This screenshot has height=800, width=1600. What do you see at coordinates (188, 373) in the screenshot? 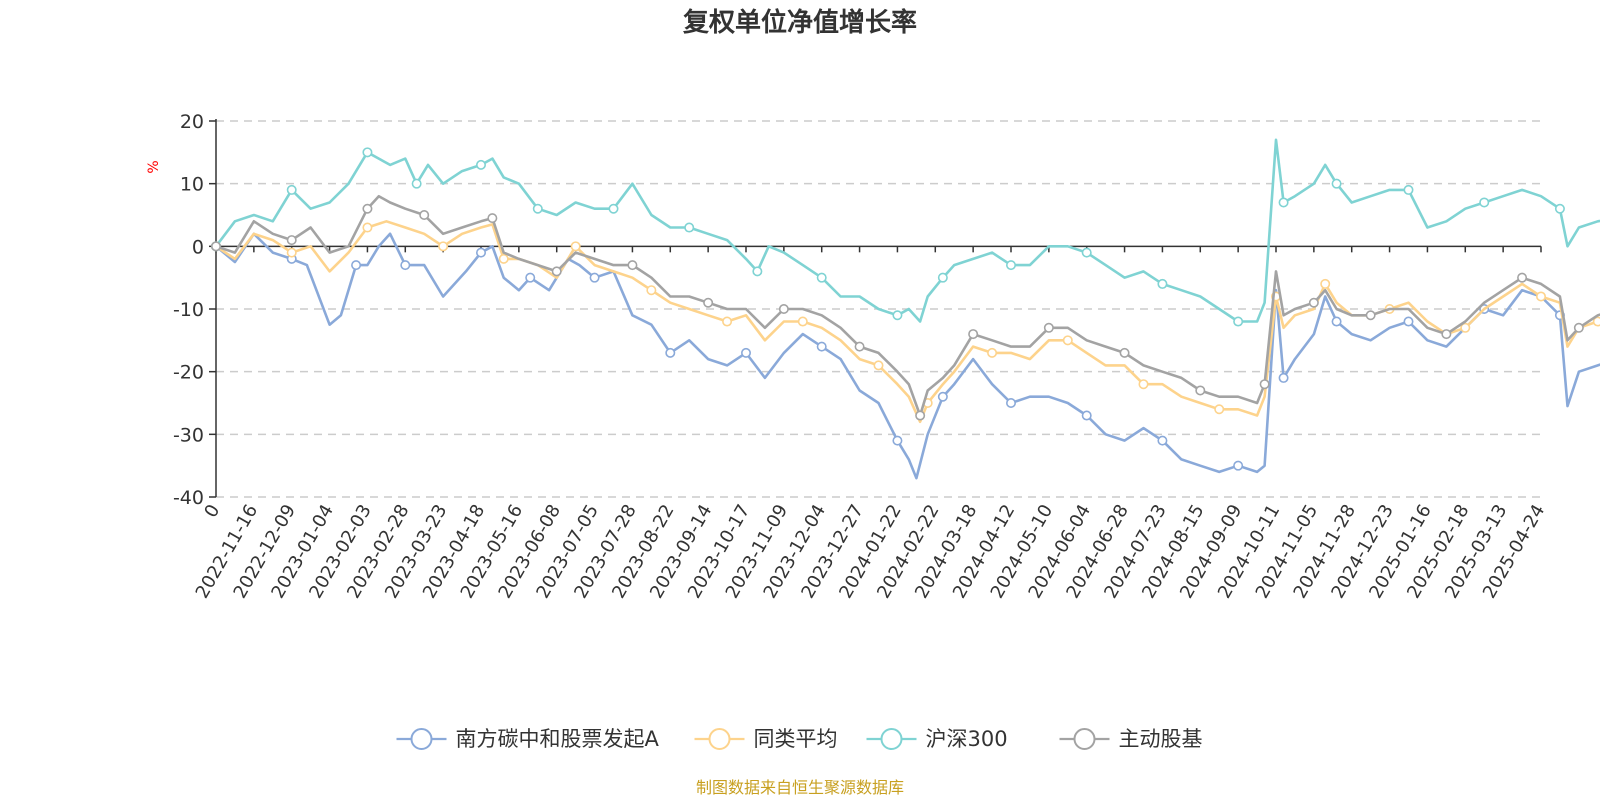
I see `y-tick-label: -20` at bounding box center [188, 373].